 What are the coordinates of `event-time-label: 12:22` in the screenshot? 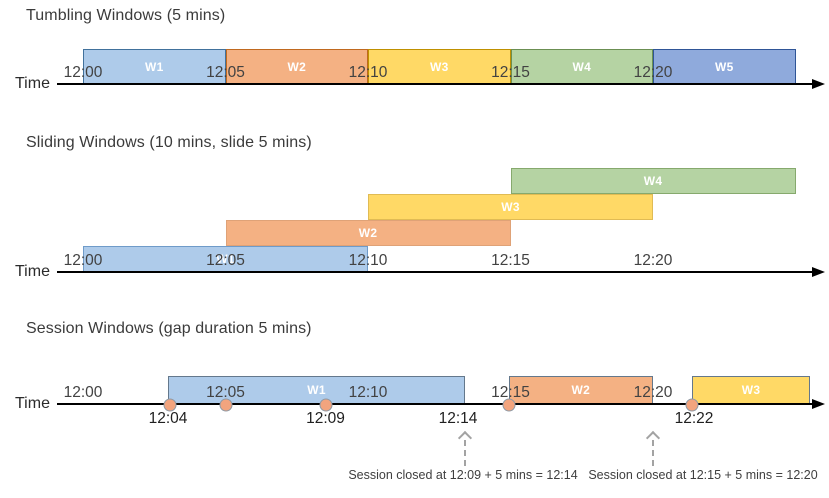 It's located at (694, 418).